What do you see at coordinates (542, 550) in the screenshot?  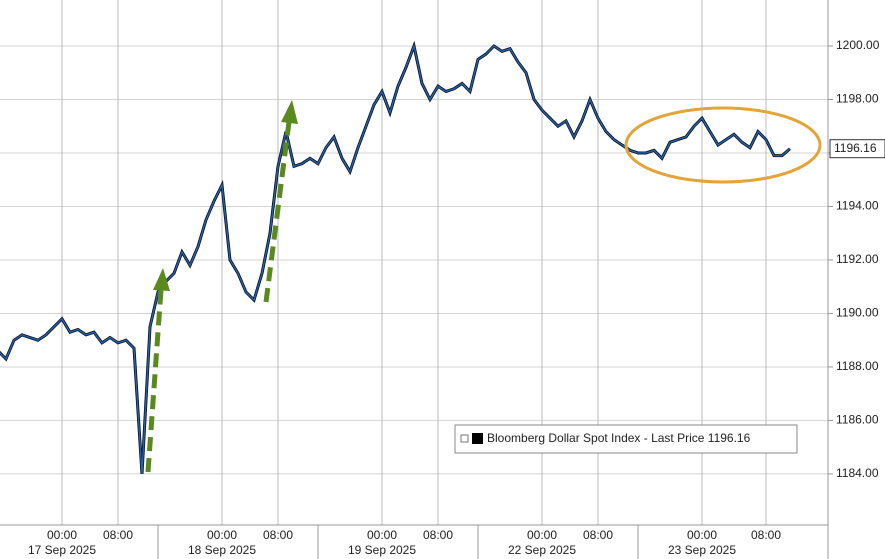 I see `x-date-label: 22 Sep 2025` at bounding box center [542, 550].